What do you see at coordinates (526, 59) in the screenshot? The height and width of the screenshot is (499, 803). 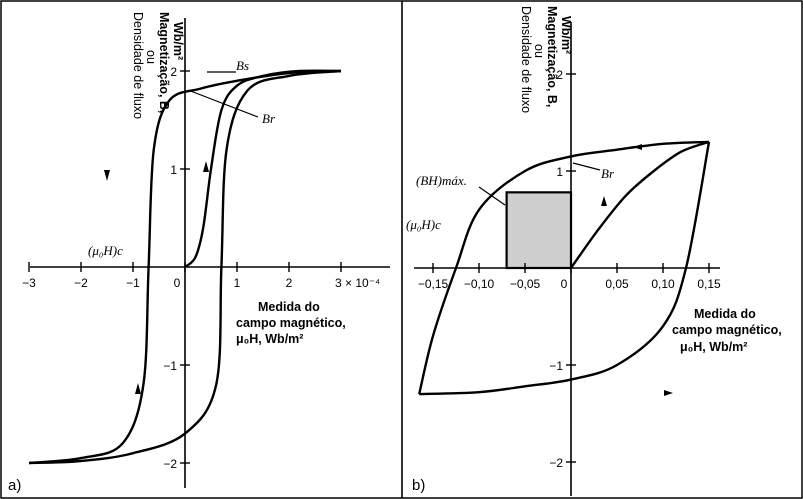 I see `panel-b-y-title-line1: Densidade de fluxo` at bounding box center [526, 59].